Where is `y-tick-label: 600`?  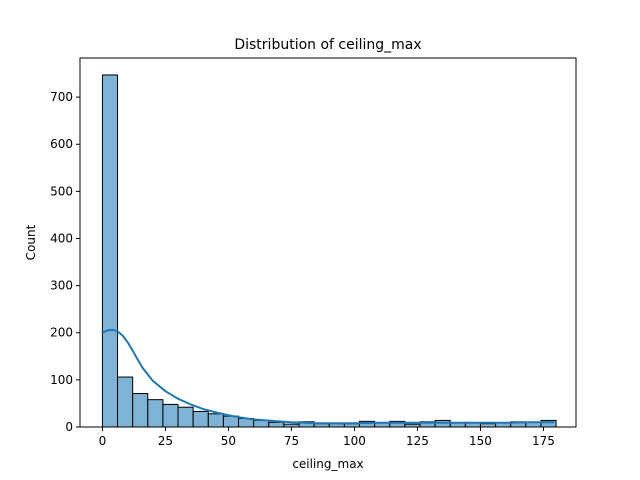
y-tick-label: 600 is located at coordinates (61, 144).